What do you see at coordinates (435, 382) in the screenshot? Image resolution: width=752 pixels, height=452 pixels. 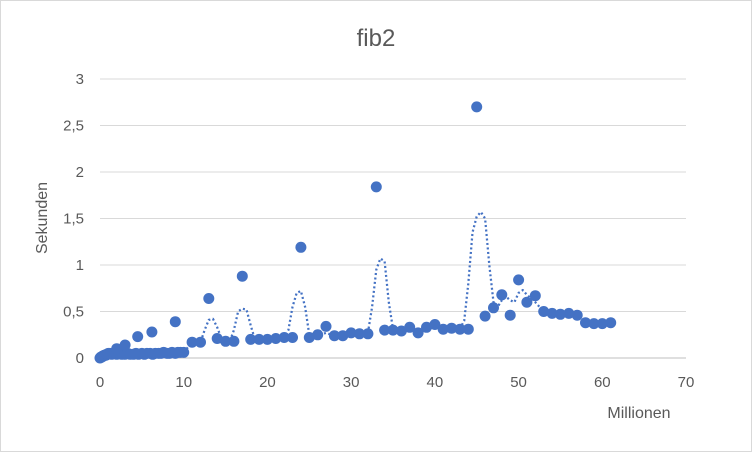 I see `x-tick-label: 40` at bounding box center [435, 382].